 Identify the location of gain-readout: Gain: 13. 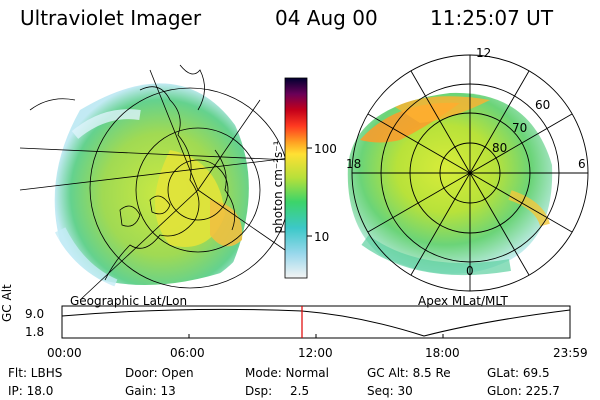
(150, 391).